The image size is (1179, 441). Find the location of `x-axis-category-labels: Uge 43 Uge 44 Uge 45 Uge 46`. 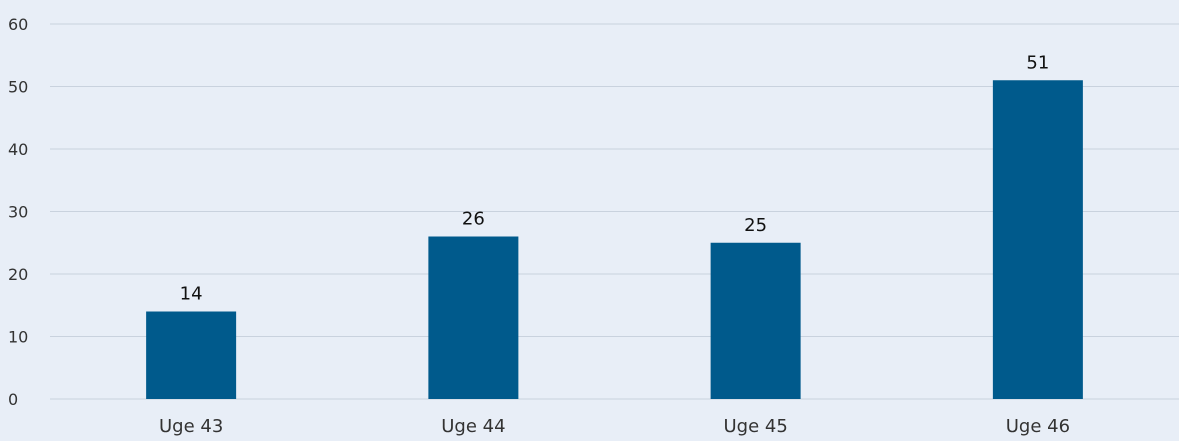

x-axis-category-labels: Uge 43 Uge 44 Uge 45 Uge 46 is located at coordinates (614, 426).